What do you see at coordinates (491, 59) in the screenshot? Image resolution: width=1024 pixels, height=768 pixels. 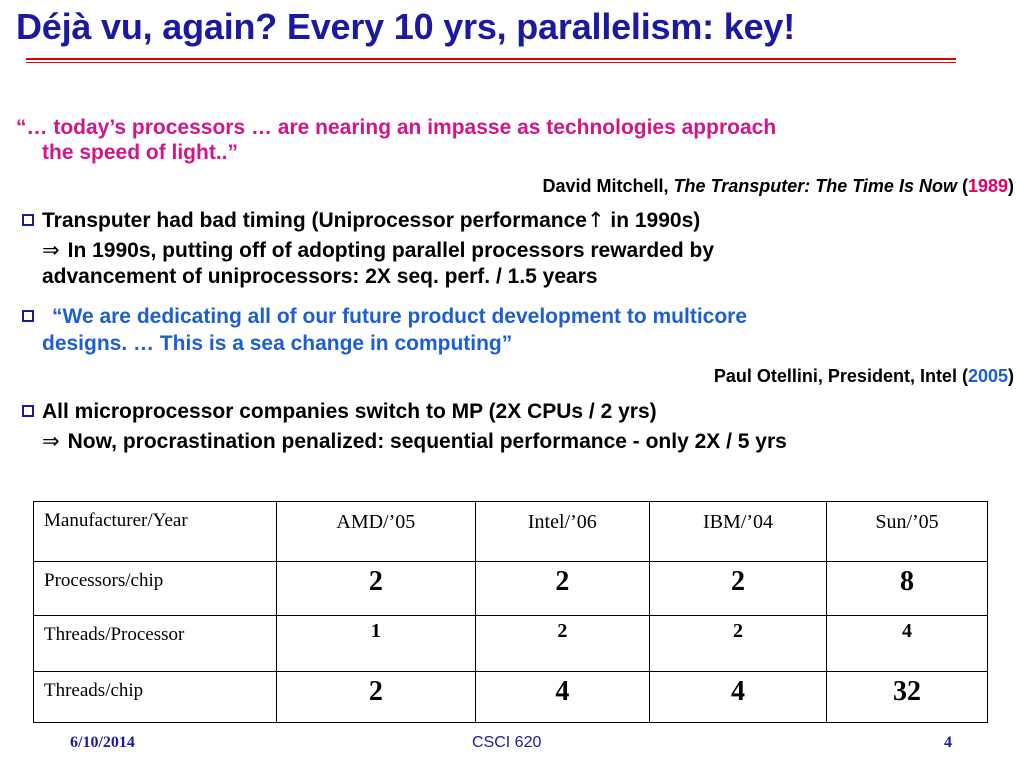 I see `title-underline` at bounding box center [491, 59].